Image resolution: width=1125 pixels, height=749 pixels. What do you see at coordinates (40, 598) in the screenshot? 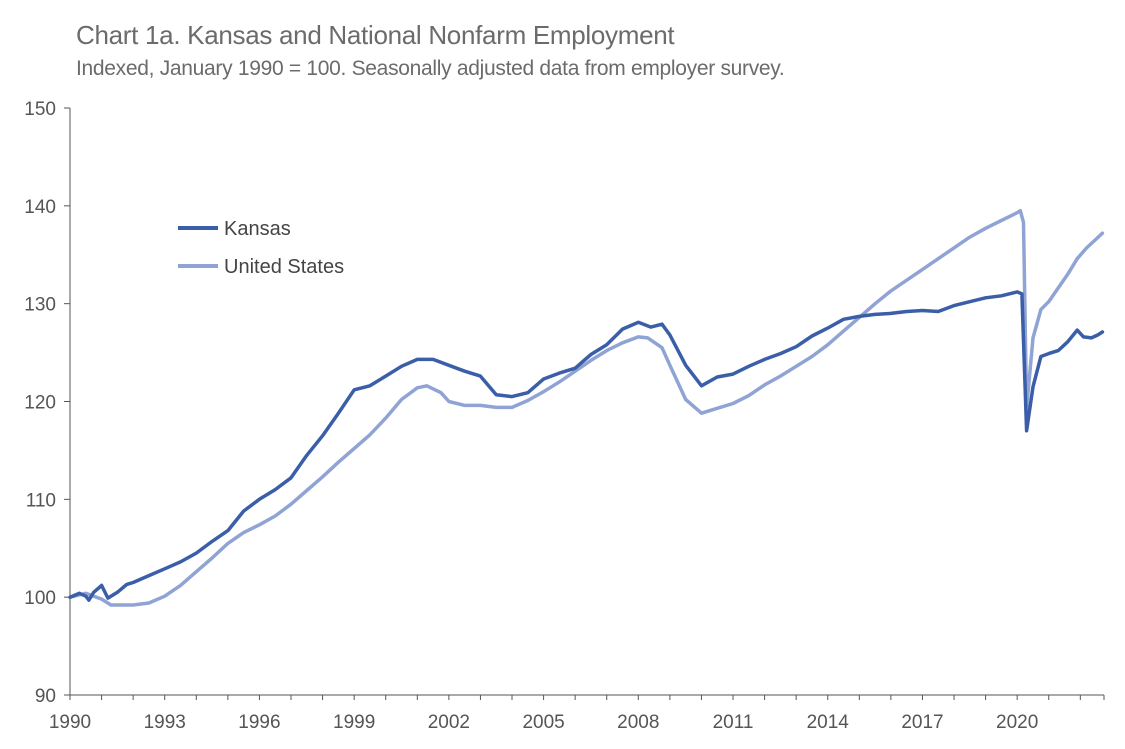
I see `y-tick-label: 100` at bounding box center [40, 598].